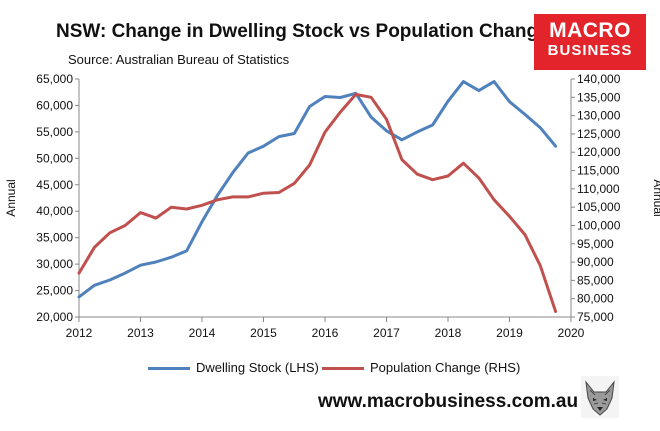  Describe the element at coordinates (54, 317) in the screenshot. I see `y-left-tick-label: 20,000` at that location.